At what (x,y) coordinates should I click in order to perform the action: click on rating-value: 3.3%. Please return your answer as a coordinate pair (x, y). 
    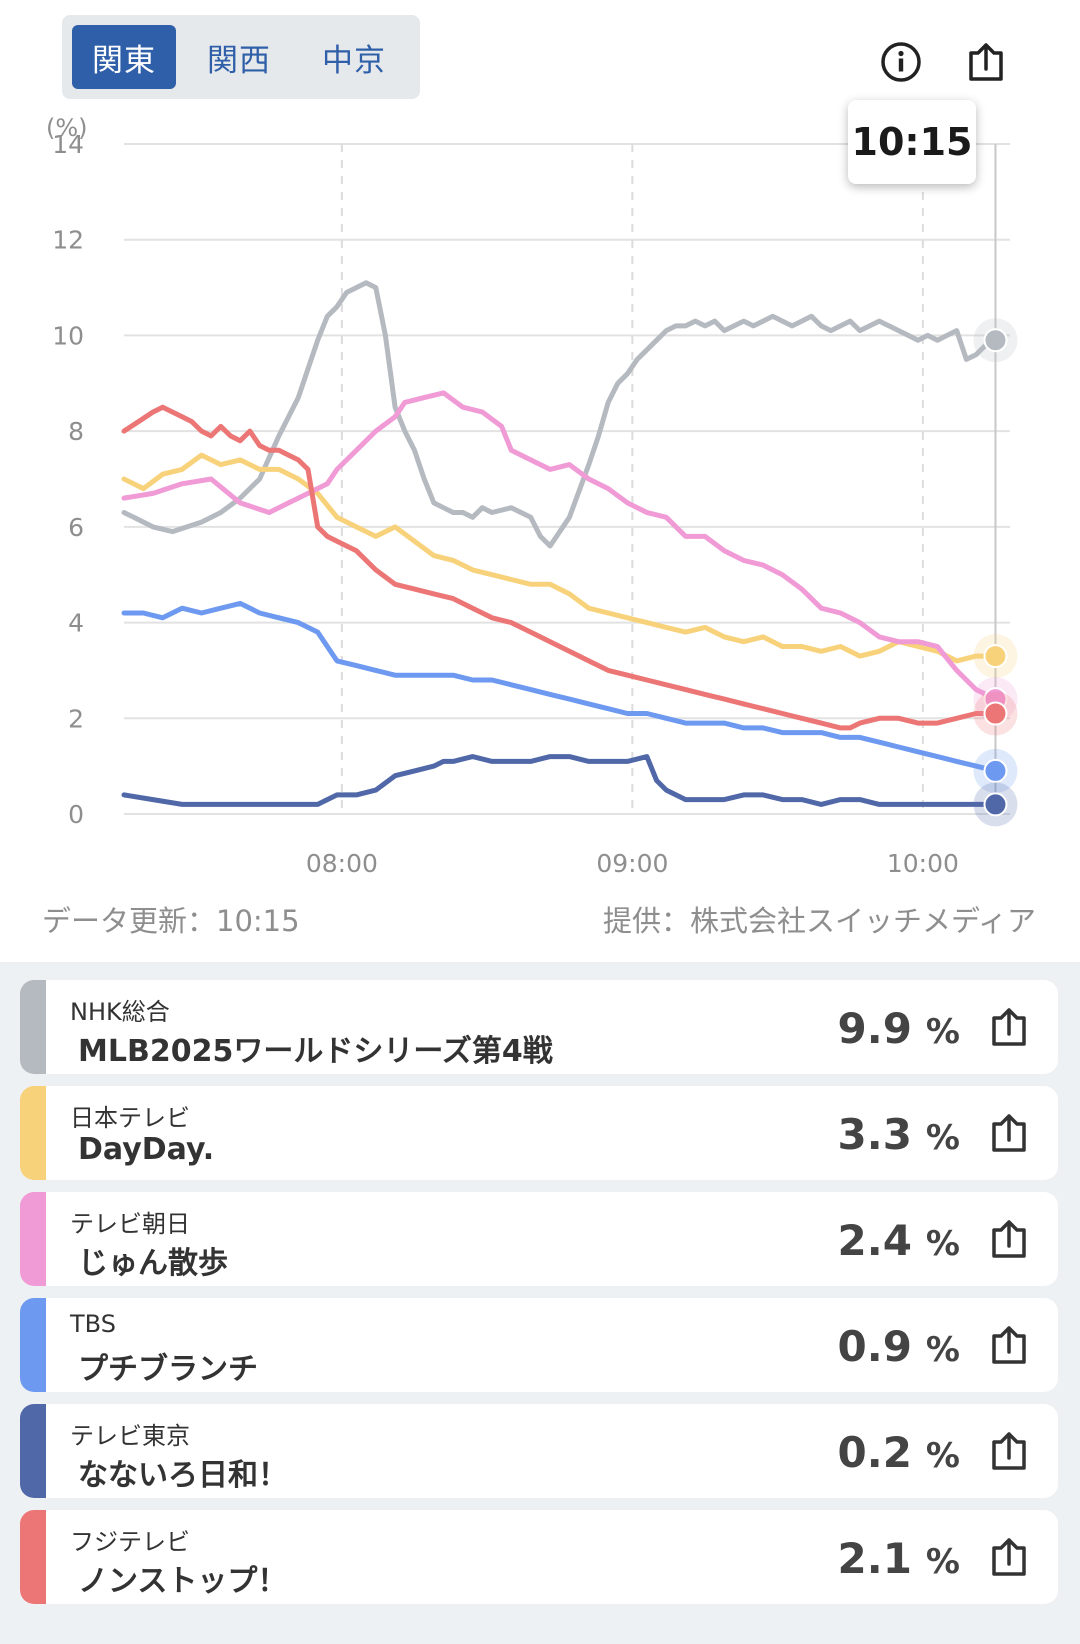
    Looking at the image, I should click on (899, 1134).